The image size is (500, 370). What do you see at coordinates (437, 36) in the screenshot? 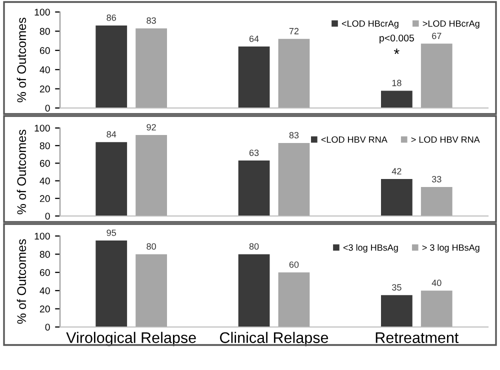
I see `data-label: 67` at bounding box center [437, 36].